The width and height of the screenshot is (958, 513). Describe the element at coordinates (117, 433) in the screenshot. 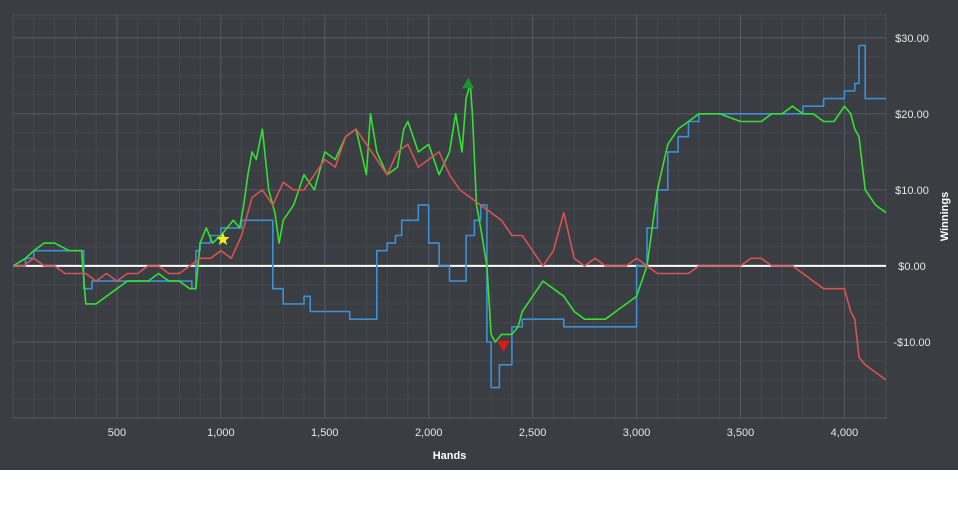

I see `x-tick-label: 500` at that location.